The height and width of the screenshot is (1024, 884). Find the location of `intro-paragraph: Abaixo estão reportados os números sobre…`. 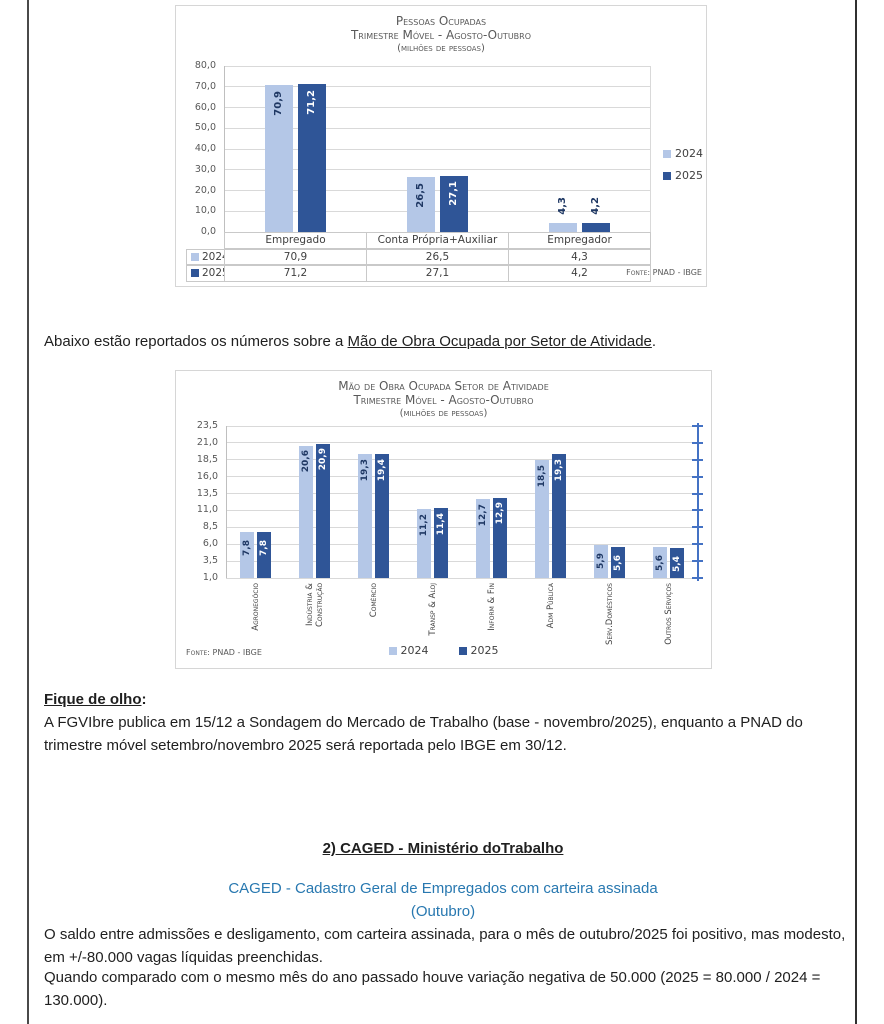

intro-paragraph: Abaixo estão reportados os números sobre… is located at coordinates (450, 341).